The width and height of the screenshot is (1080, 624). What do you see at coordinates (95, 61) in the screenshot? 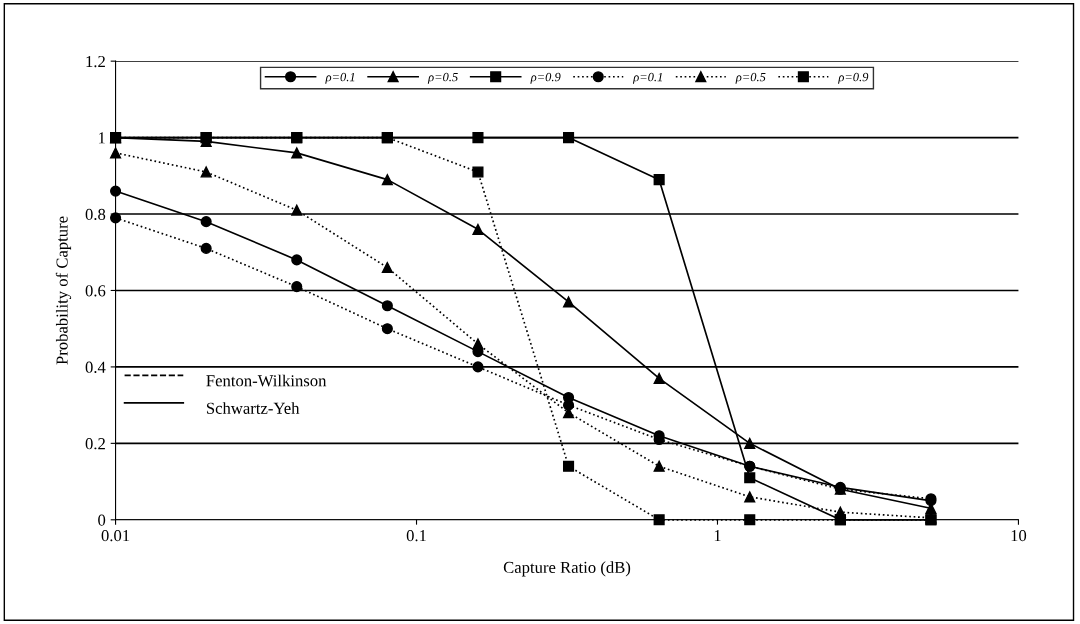
I see `y-tick-label: 1.2` at bounding box center [95, 61].